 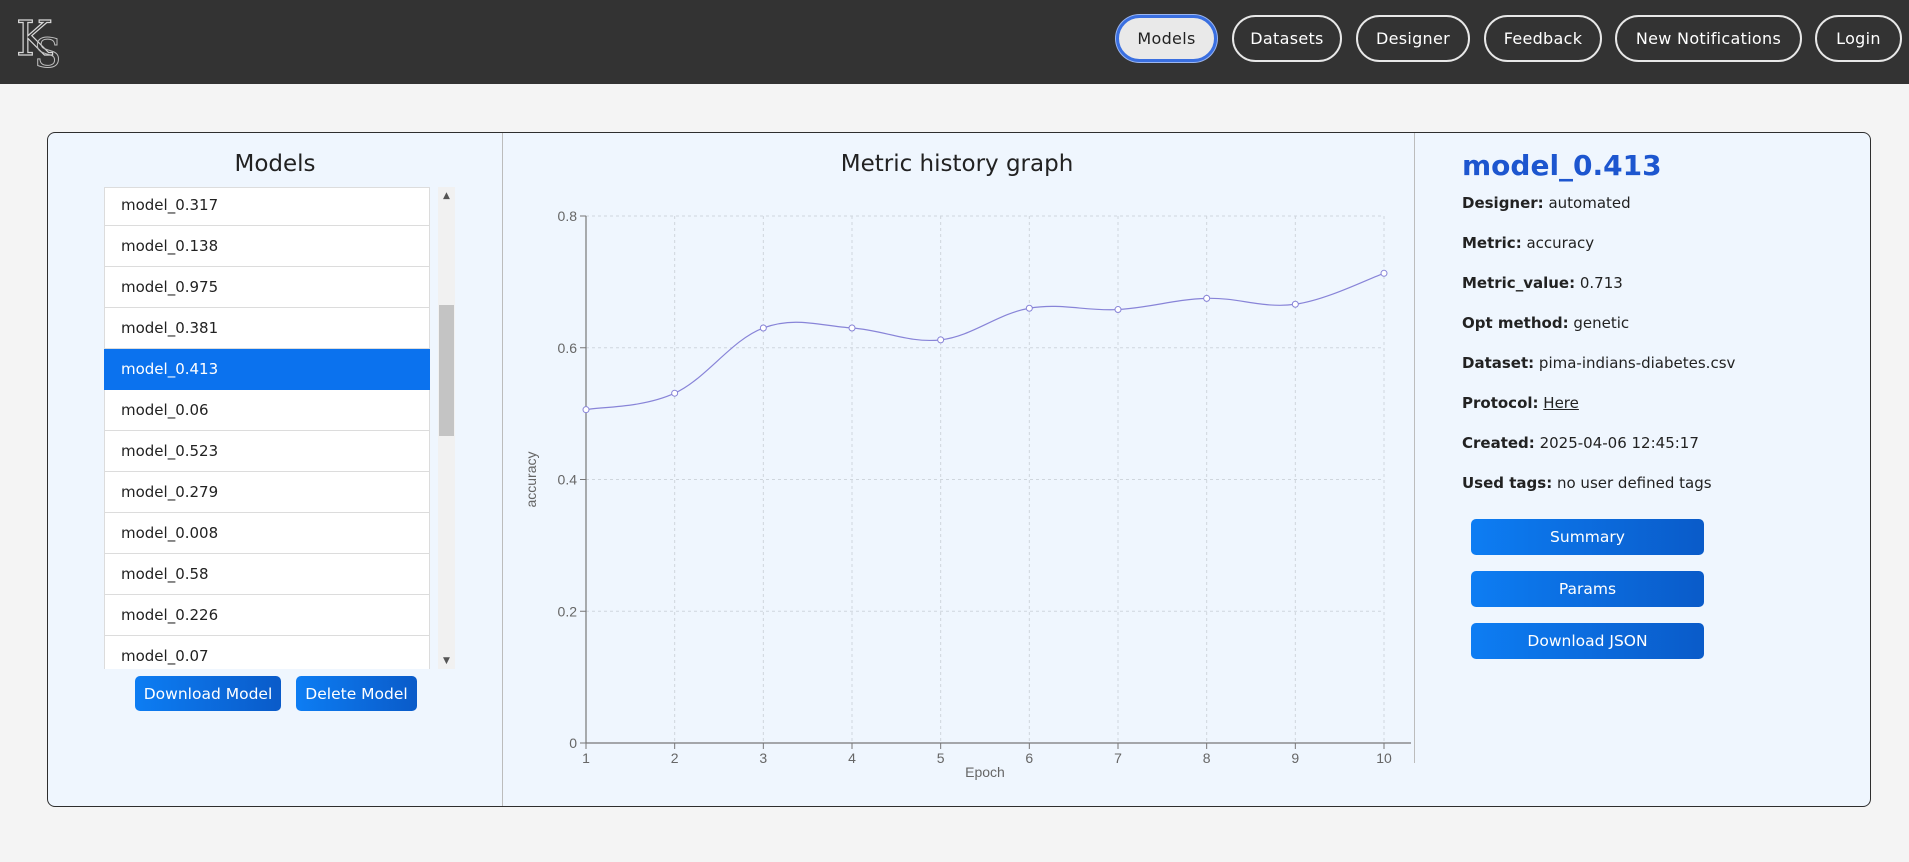 I want to click on x-tick-label: 6, so click(x=1029, y=758).